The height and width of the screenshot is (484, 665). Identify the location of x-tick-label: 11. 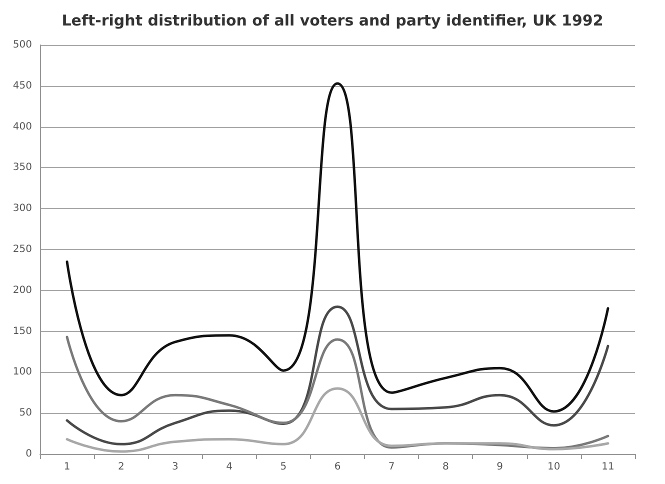
(608, 467).